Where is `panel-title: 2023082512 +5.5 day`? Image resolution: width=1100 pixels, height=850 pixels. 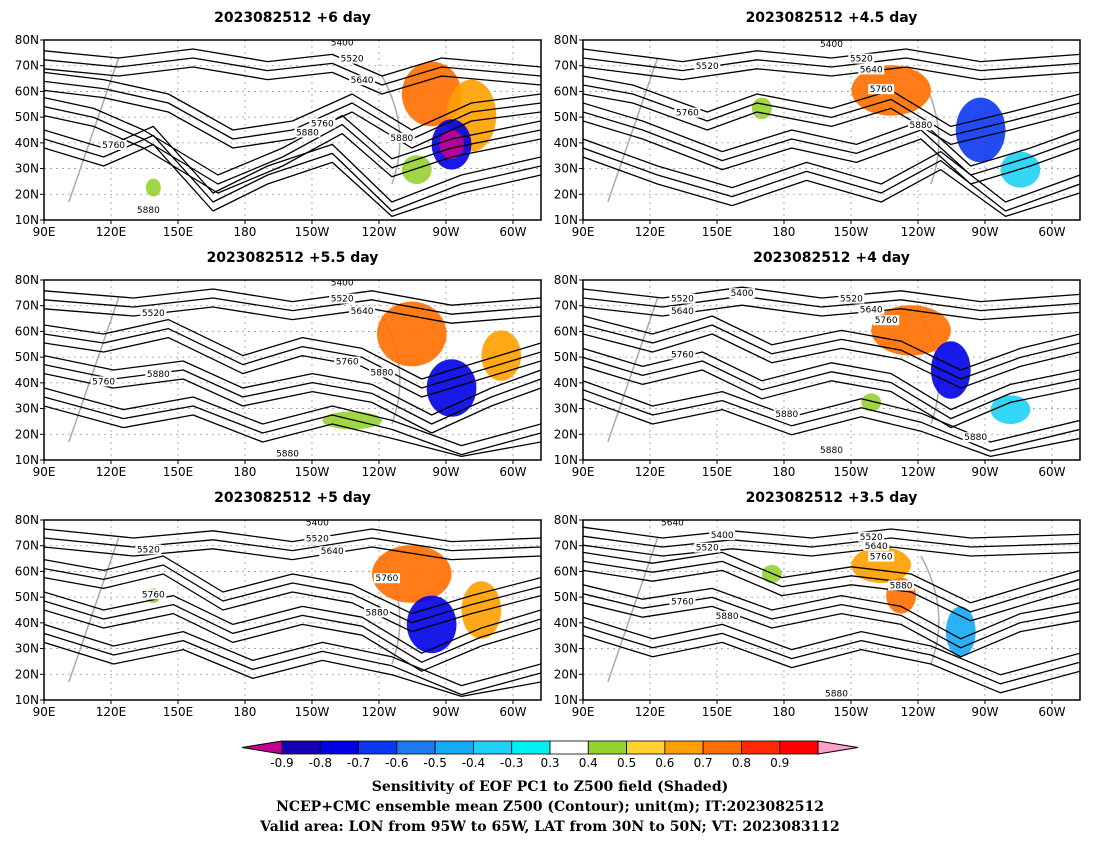 panel-title: 2023082512 +5.5 day is located at coordinates (293, 258).